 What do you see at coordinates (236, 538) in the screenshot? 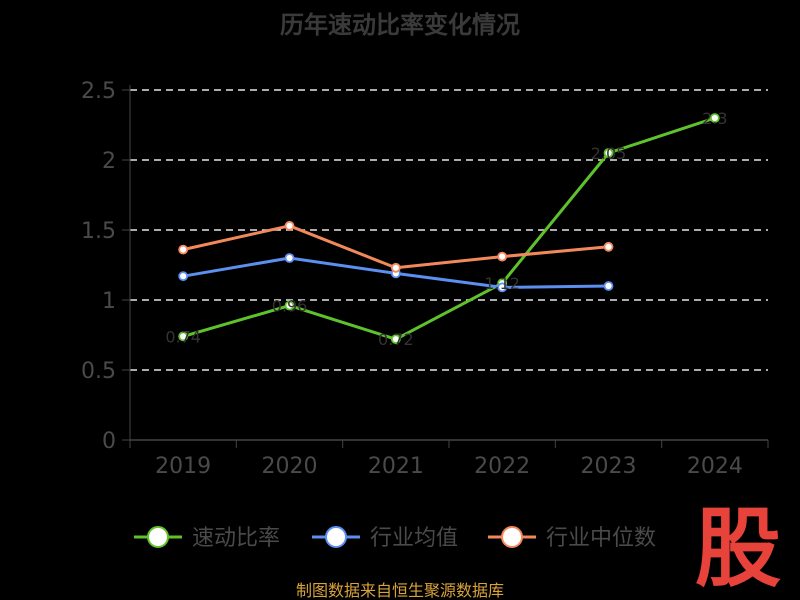
I see `legend-label: 速动比率` at bounding box center [236, 538].